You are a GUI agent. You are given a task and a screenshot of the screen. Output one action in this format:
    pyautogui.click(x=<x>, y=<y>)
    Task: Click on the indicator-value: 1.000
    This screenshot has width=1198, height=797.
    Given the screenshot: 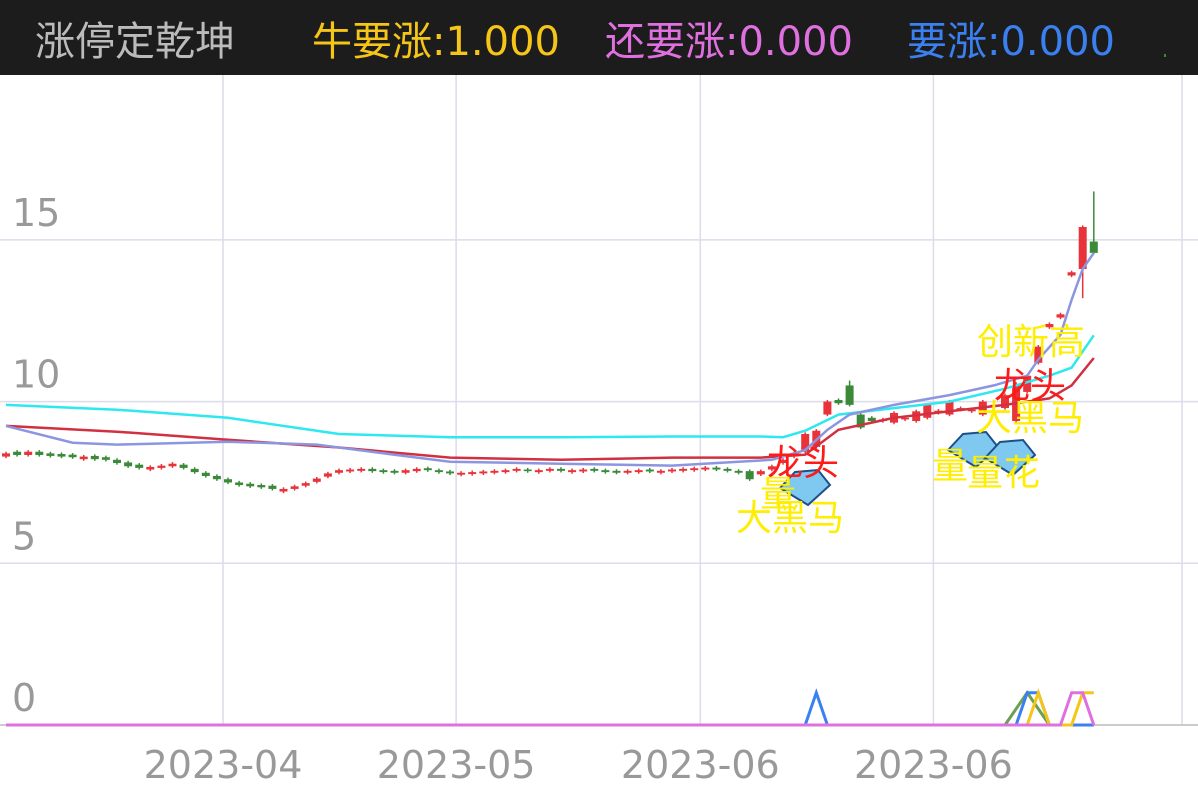 What is the action you would take?
    pyautogui.click(x=502, y=42)
    